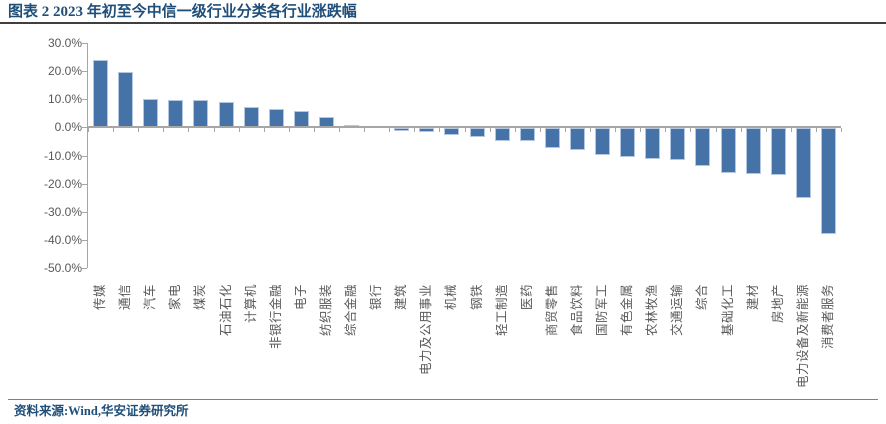 This screenshot has height=424, width=886. Describe the element at coordinates (401, 297) in the screenshot. I see `x-axis-label: 建筑` at that location.